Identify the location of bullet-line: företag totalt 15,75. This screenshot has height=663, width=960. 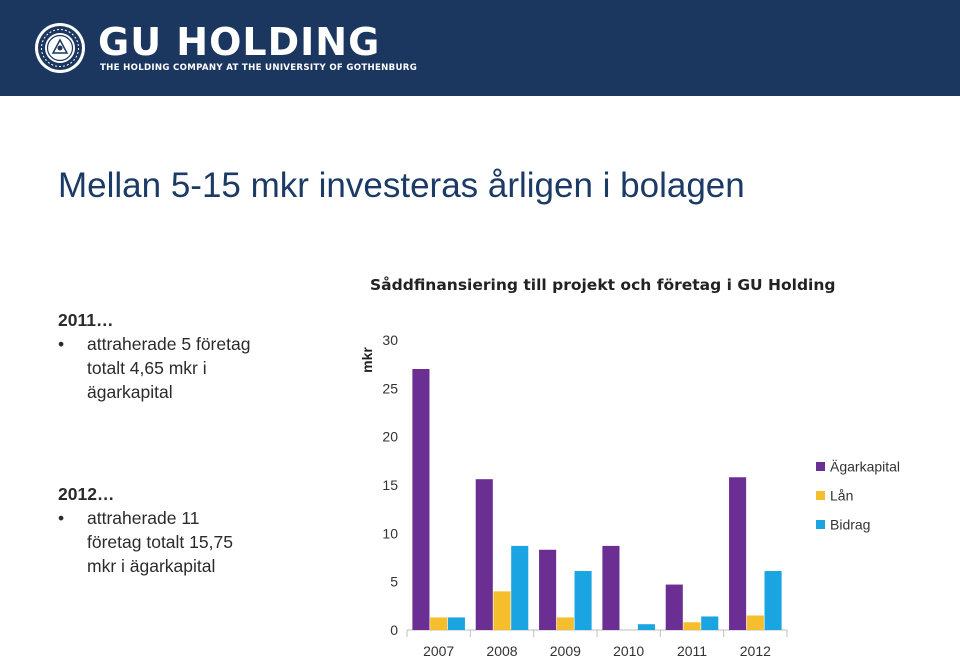
(160, 542).